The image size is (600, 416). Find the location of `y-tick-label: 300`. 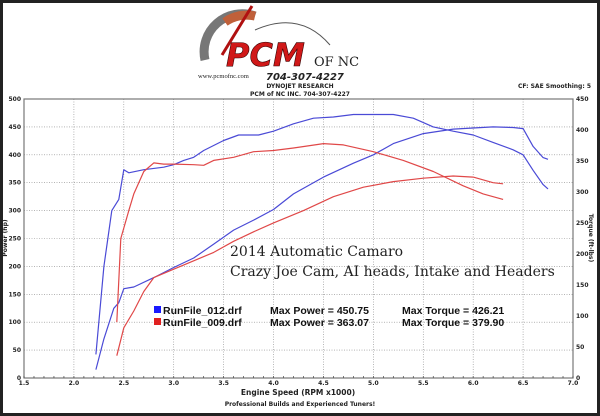

y-tick-label: 300 is located at coordinates (14, 211).